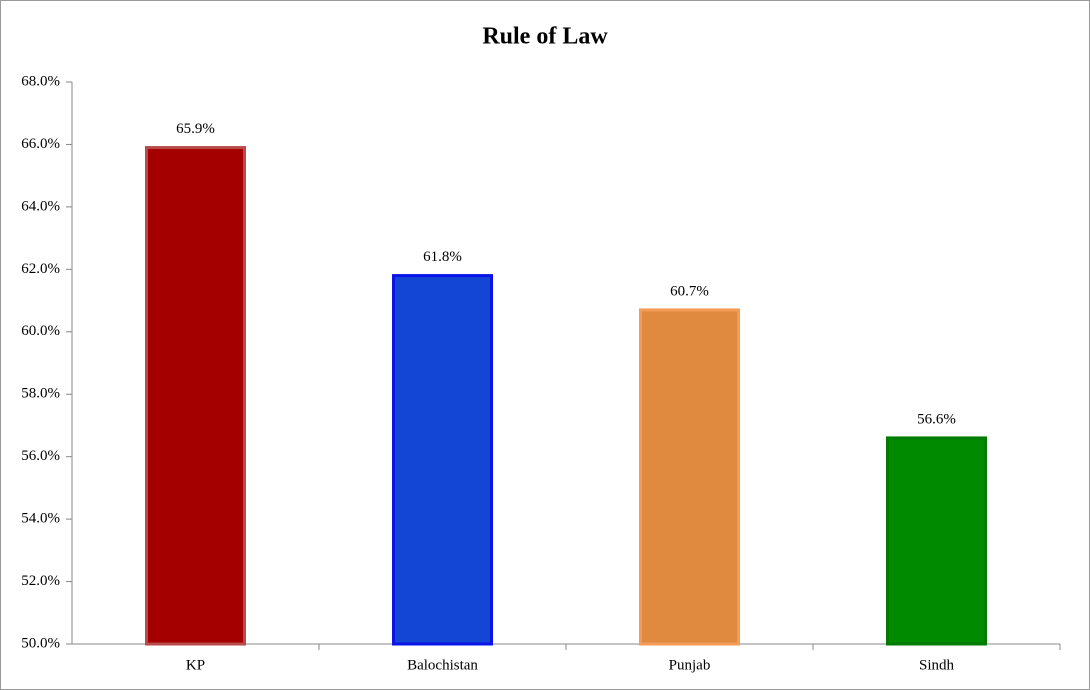  What do you see at coordinates (689, 291) in the screenshot?
I see `data-label: 60.7%` at bounding box center [689, 291].